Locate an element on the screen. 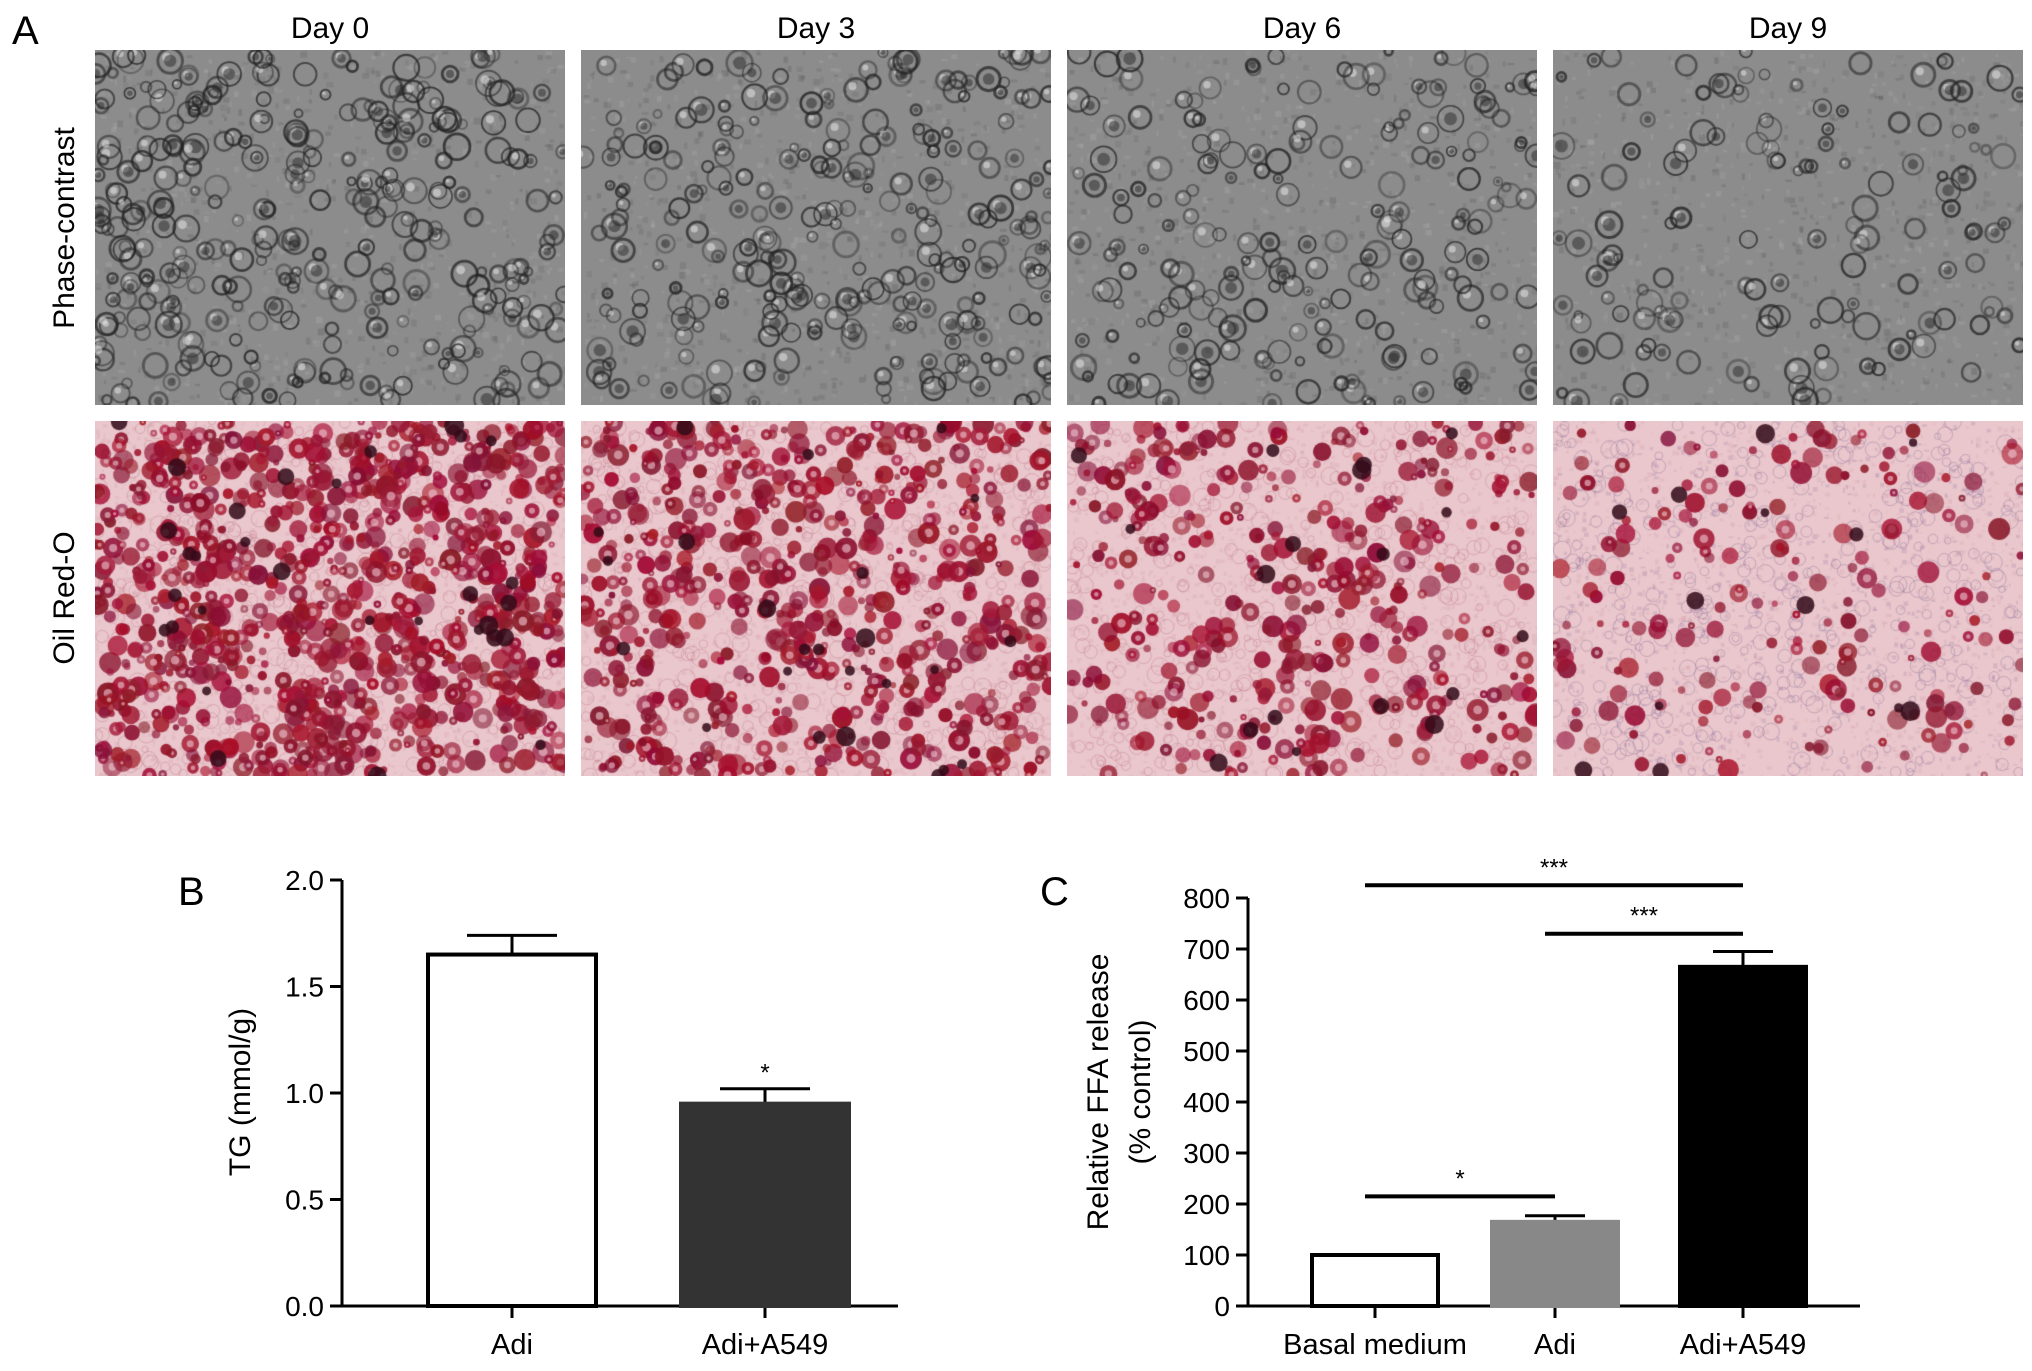 This screenshot has height=1371, width=2032. chart-c-category-label: Adi is located at coordinates (1555, 1345).